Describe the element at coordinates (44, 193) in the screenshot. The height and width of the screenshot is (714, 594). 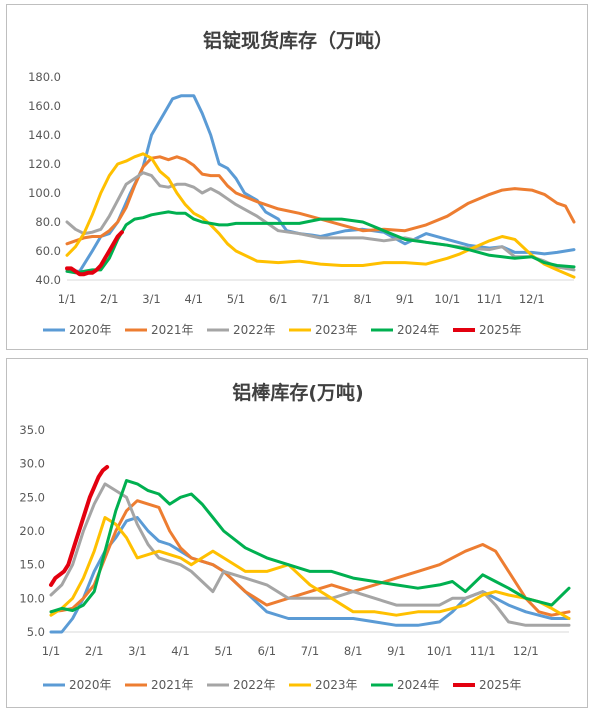
I see `y-tick-label: 100.0` at that location.